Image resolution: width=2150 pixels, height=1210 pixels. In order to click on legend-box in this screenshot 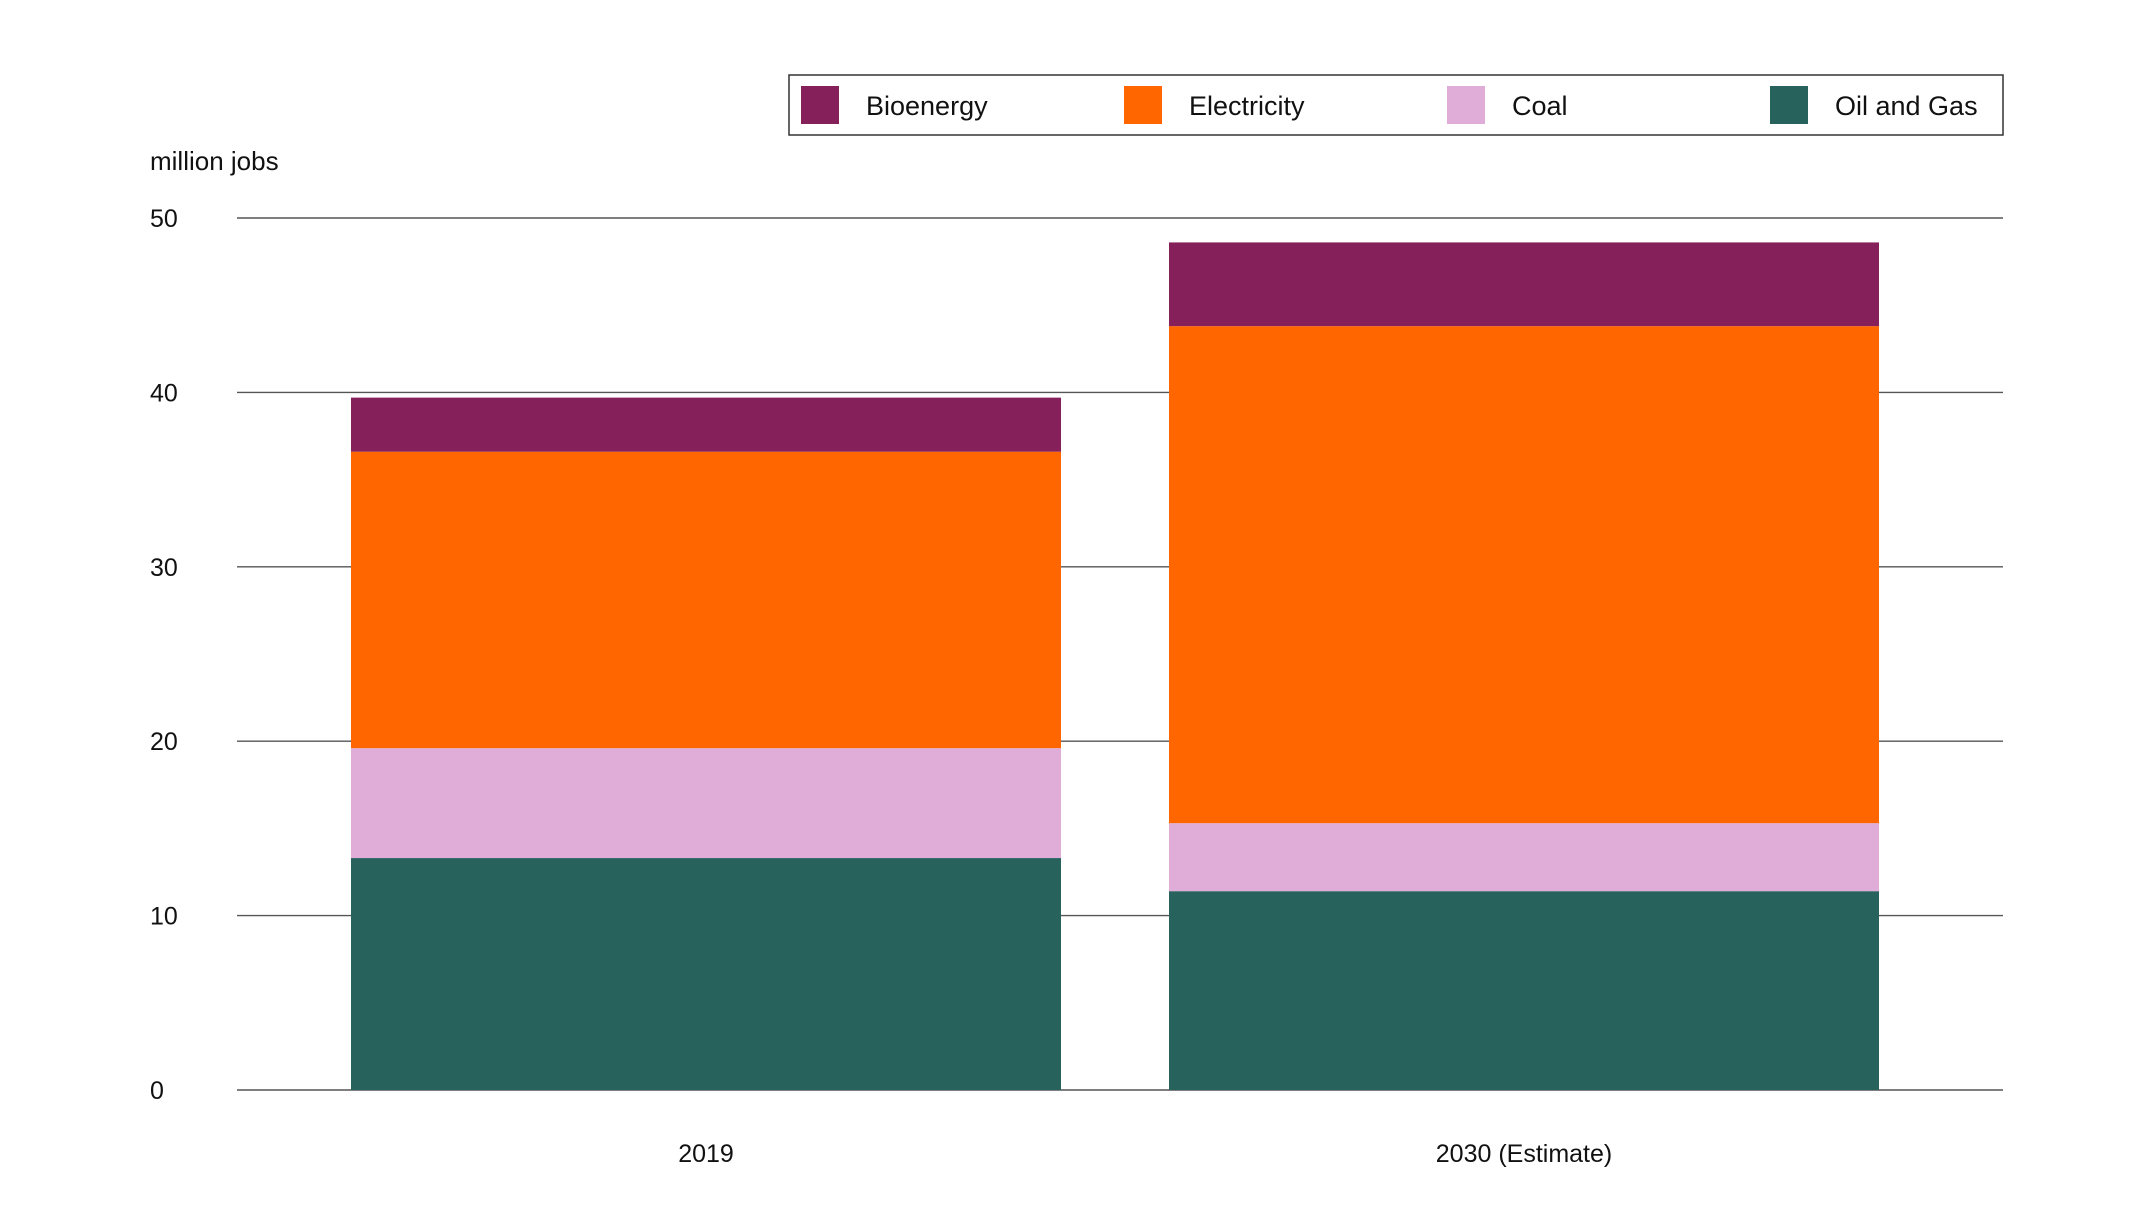, I will do `click(1396, 105)`.